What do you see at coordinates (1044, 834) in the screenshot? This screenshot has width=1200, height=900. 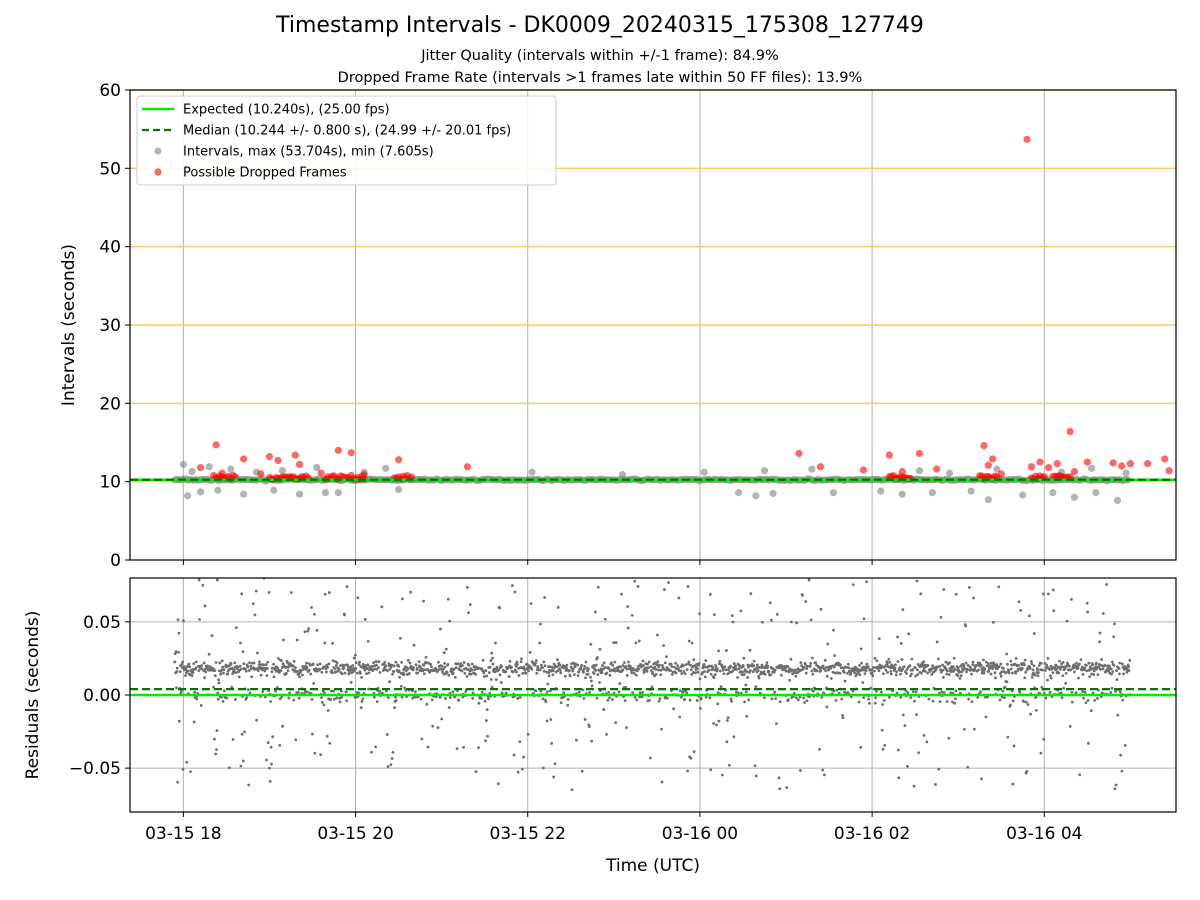 I see `x-tick-label: 03-16 04` at bounding box center [1044, 834].